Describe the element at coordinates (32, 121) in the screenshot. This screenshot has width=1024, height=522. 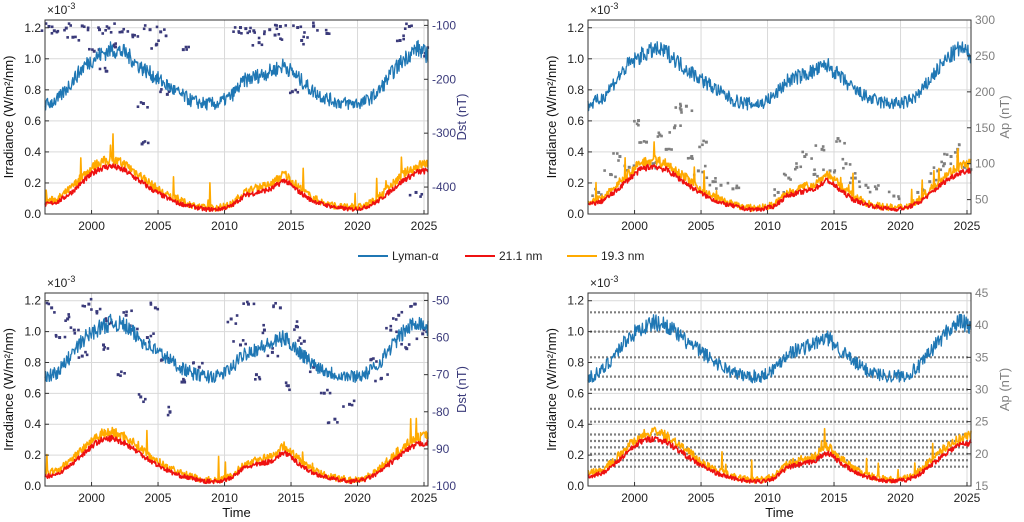
I see `y-tick-label: 0.6` at that location.